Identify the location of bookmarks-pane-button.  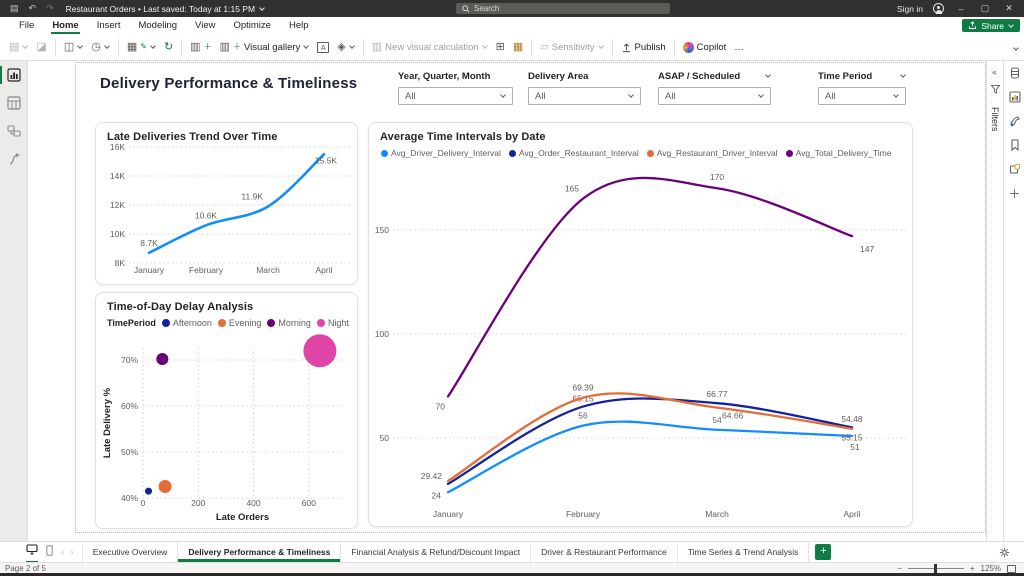
(1014, 145).